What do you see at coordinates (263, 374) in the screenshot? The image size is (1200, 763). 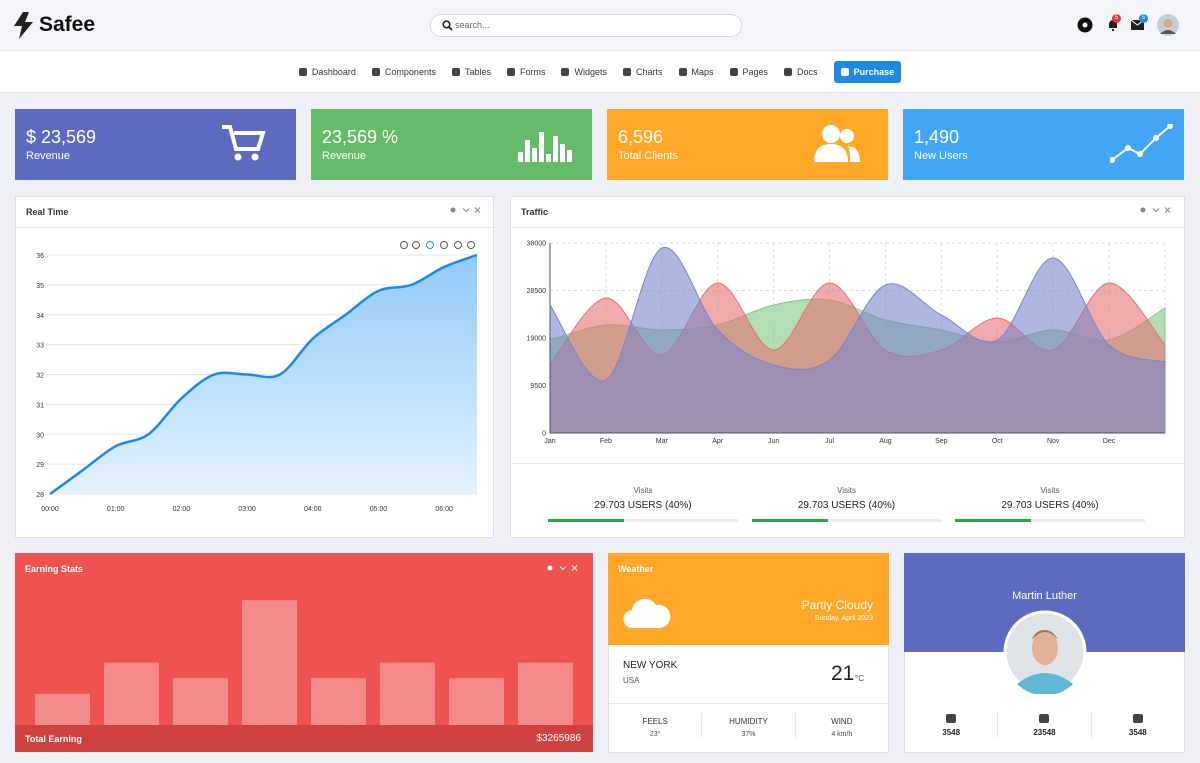 I see `area` at bounding box center [263, 374].